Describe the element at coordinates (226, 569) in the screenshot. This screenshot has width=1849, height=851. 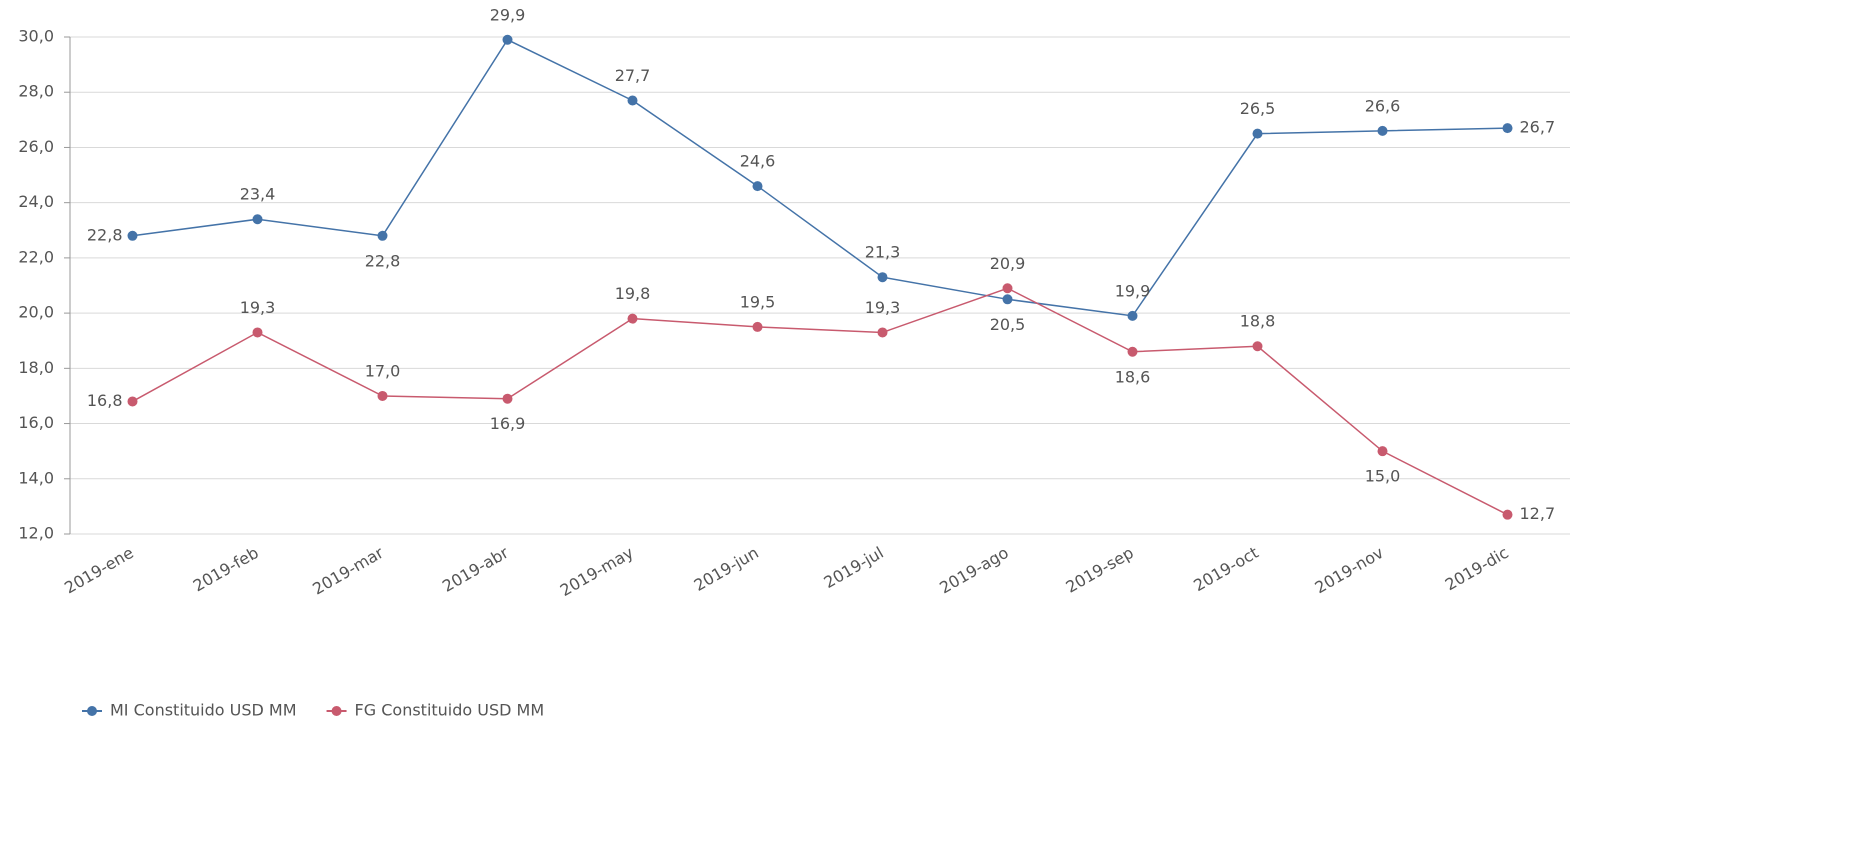
I see `x-tick-label: 2019-feb` at that location.